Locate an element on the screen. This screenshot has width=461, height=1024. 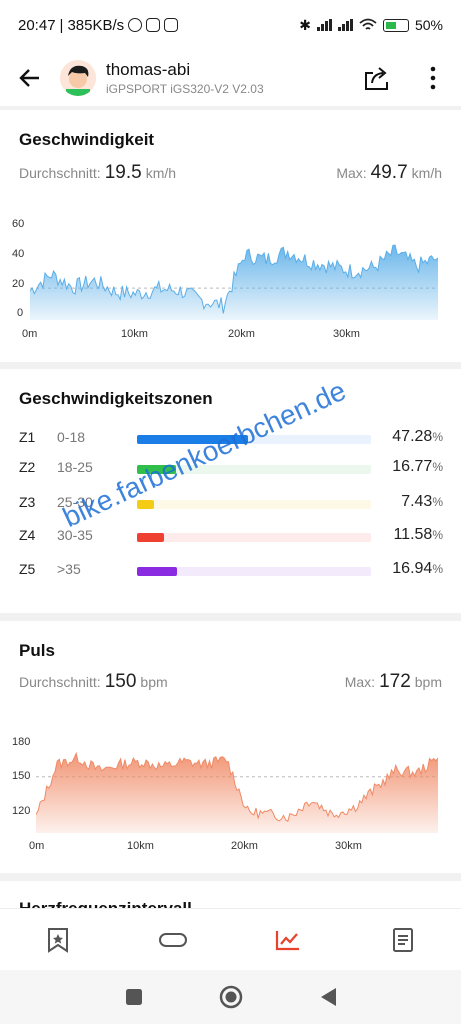
speed-max-value: 49.7 is located at coordinates (389, 172).